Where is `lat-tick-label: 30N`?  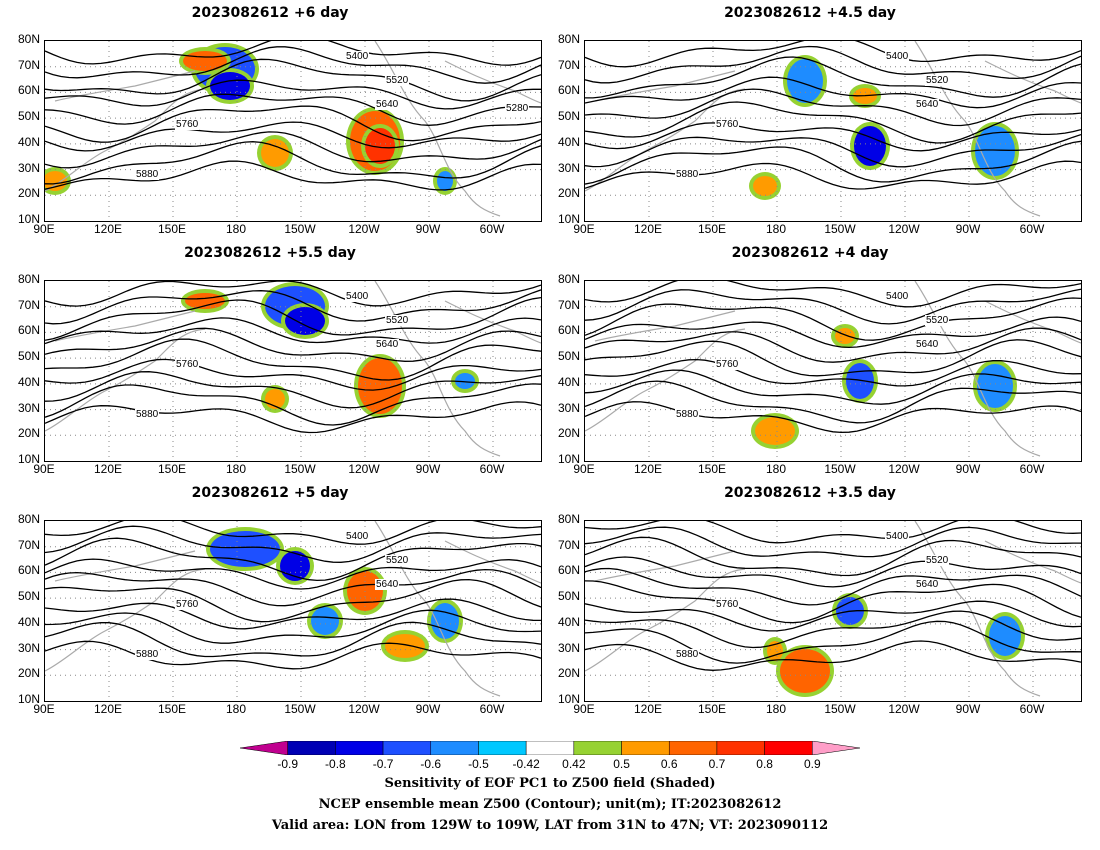
lat-tick-label: 30N is located at coordinates (568, 167).